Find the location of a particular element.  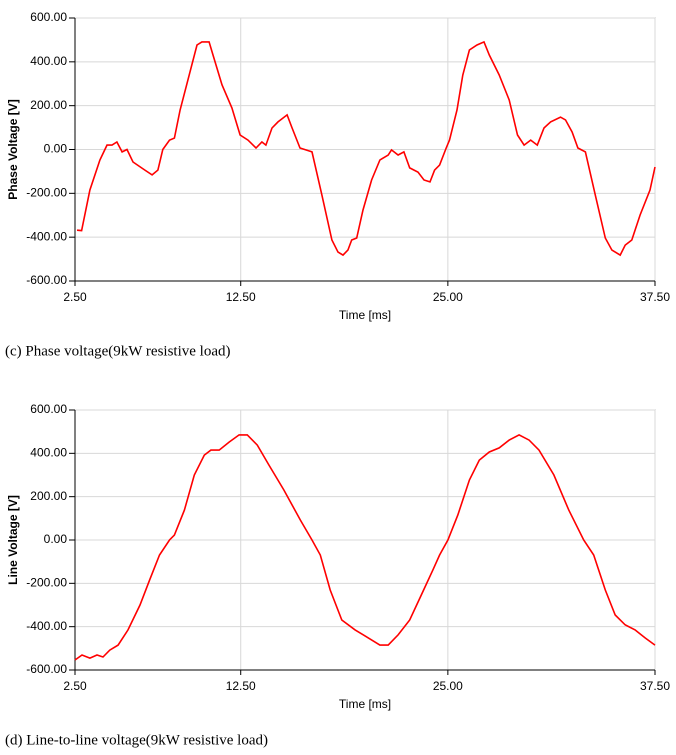

caption: (c) Phase voltage(9kW resistive load) is located at coordinates (117, 351).